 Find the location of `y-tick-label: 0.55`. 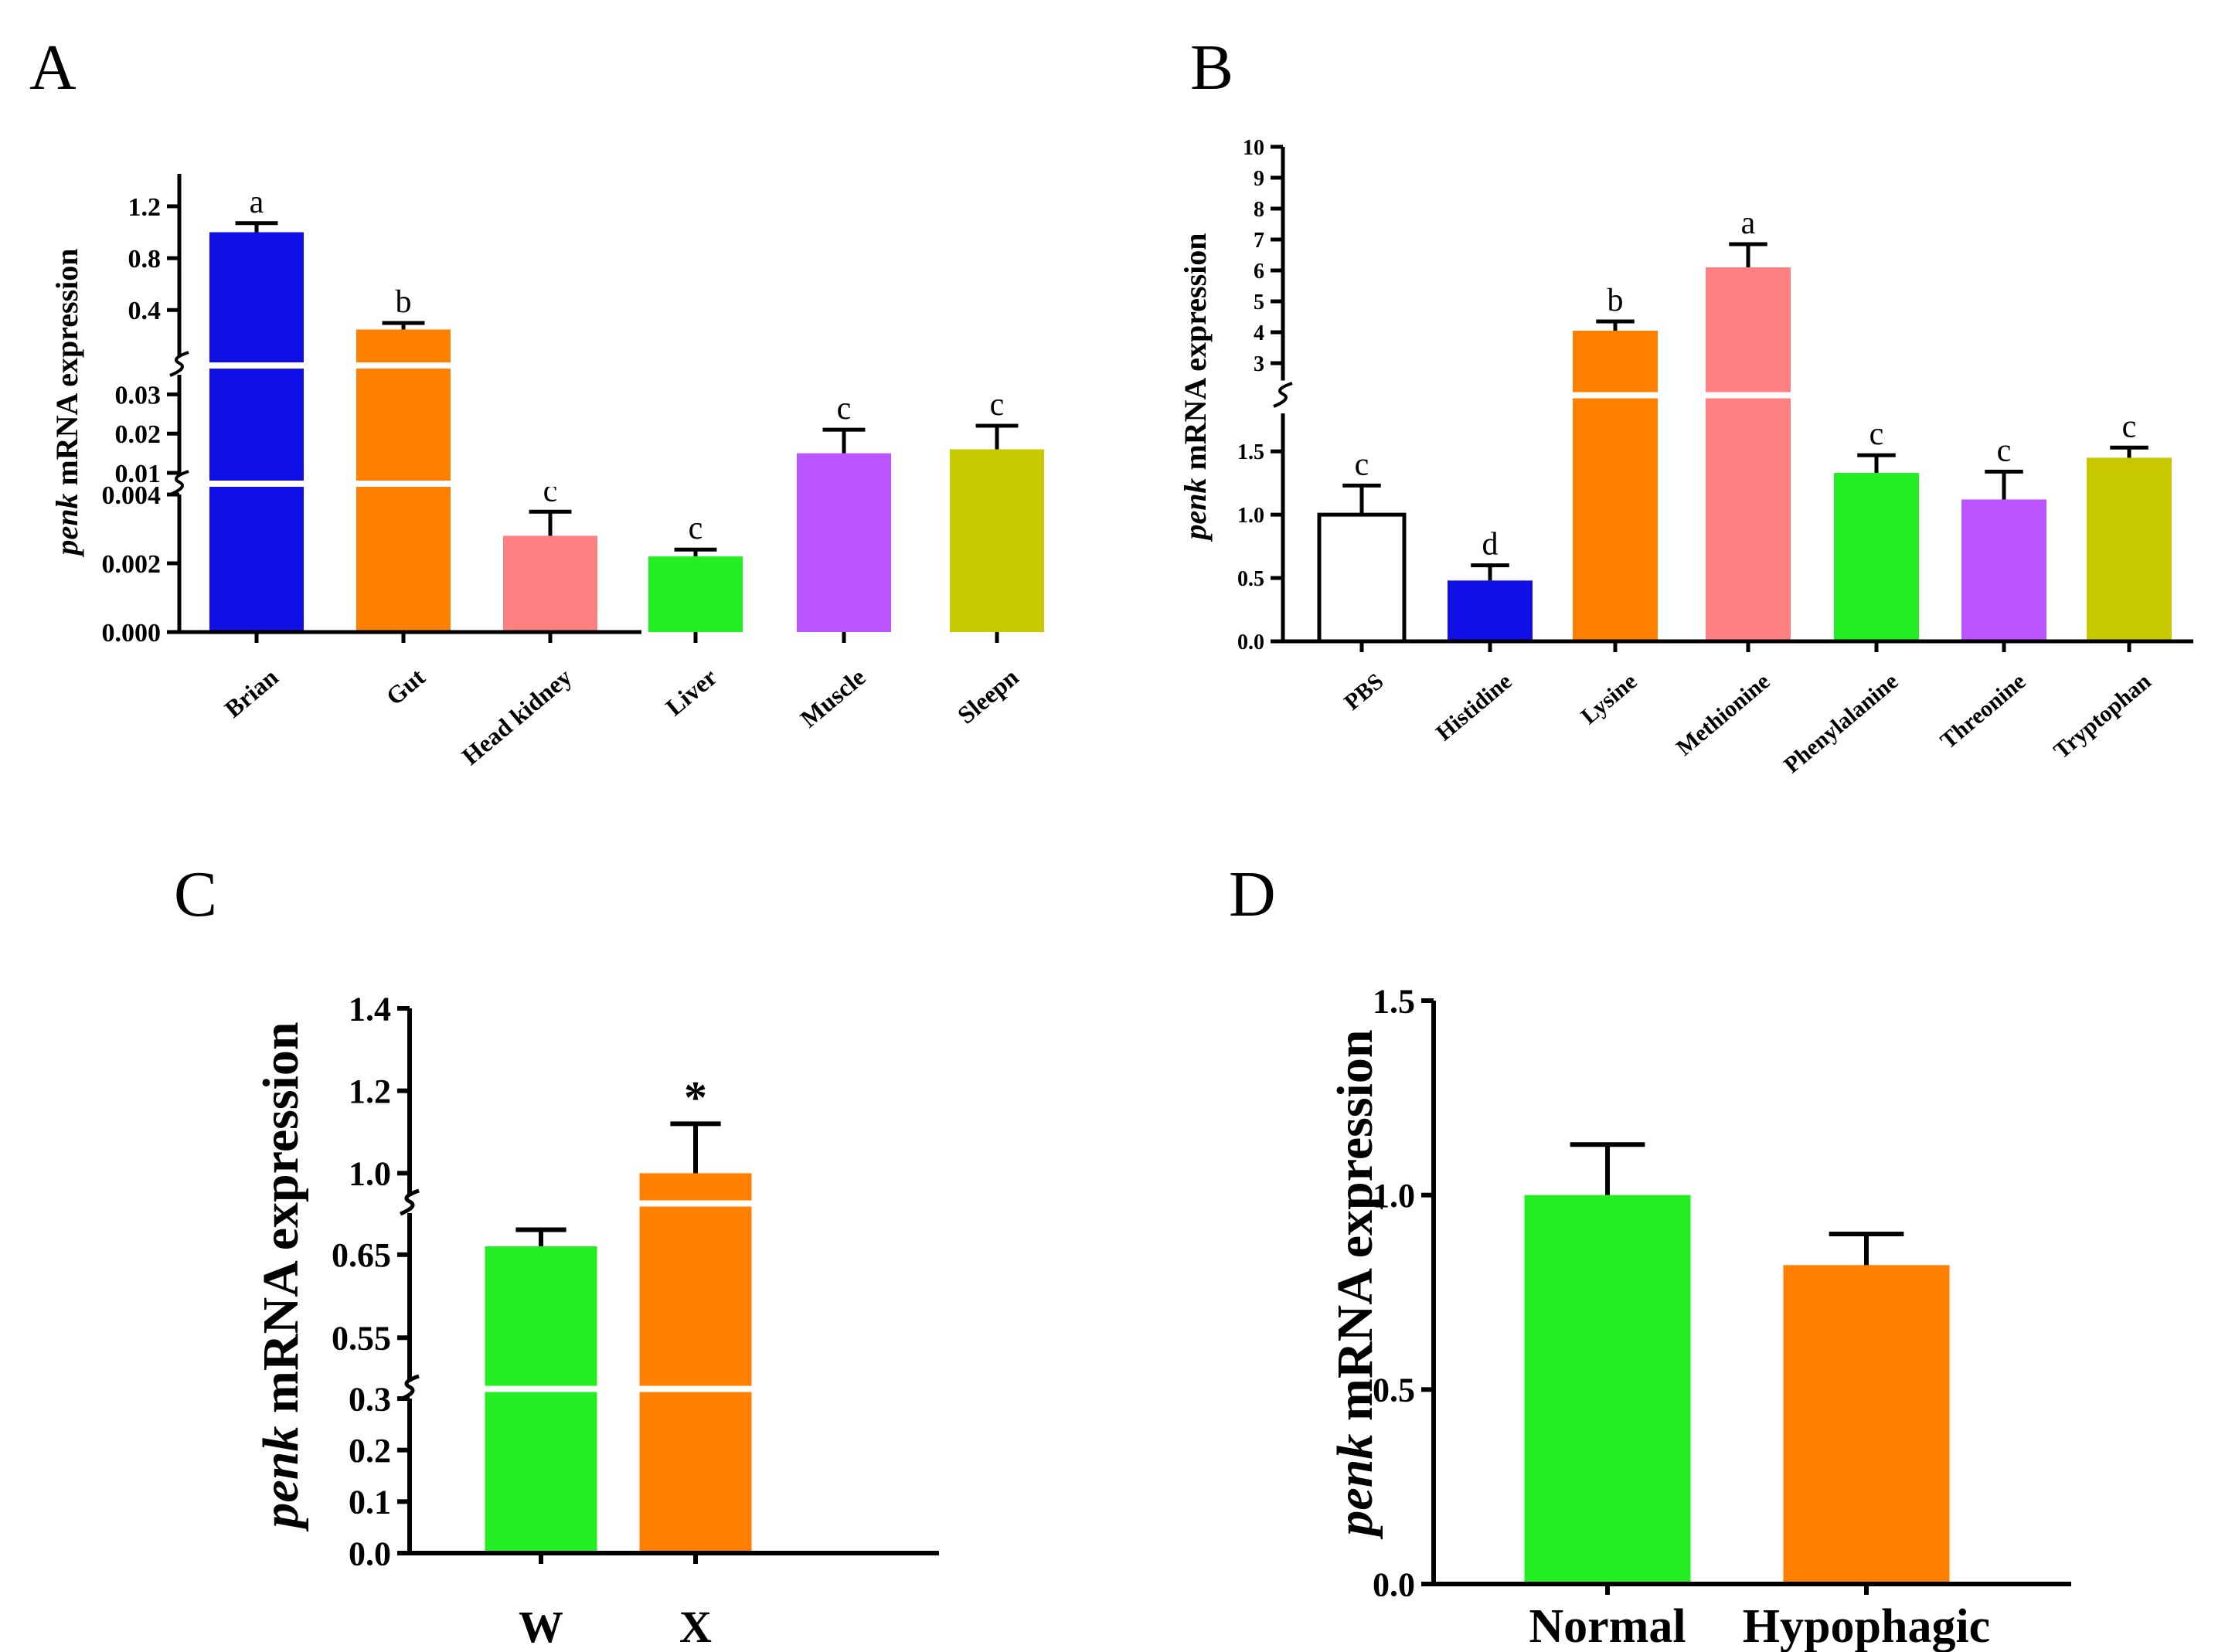

y-tick-label: 0.55 is located at coordinates (361, 1339).